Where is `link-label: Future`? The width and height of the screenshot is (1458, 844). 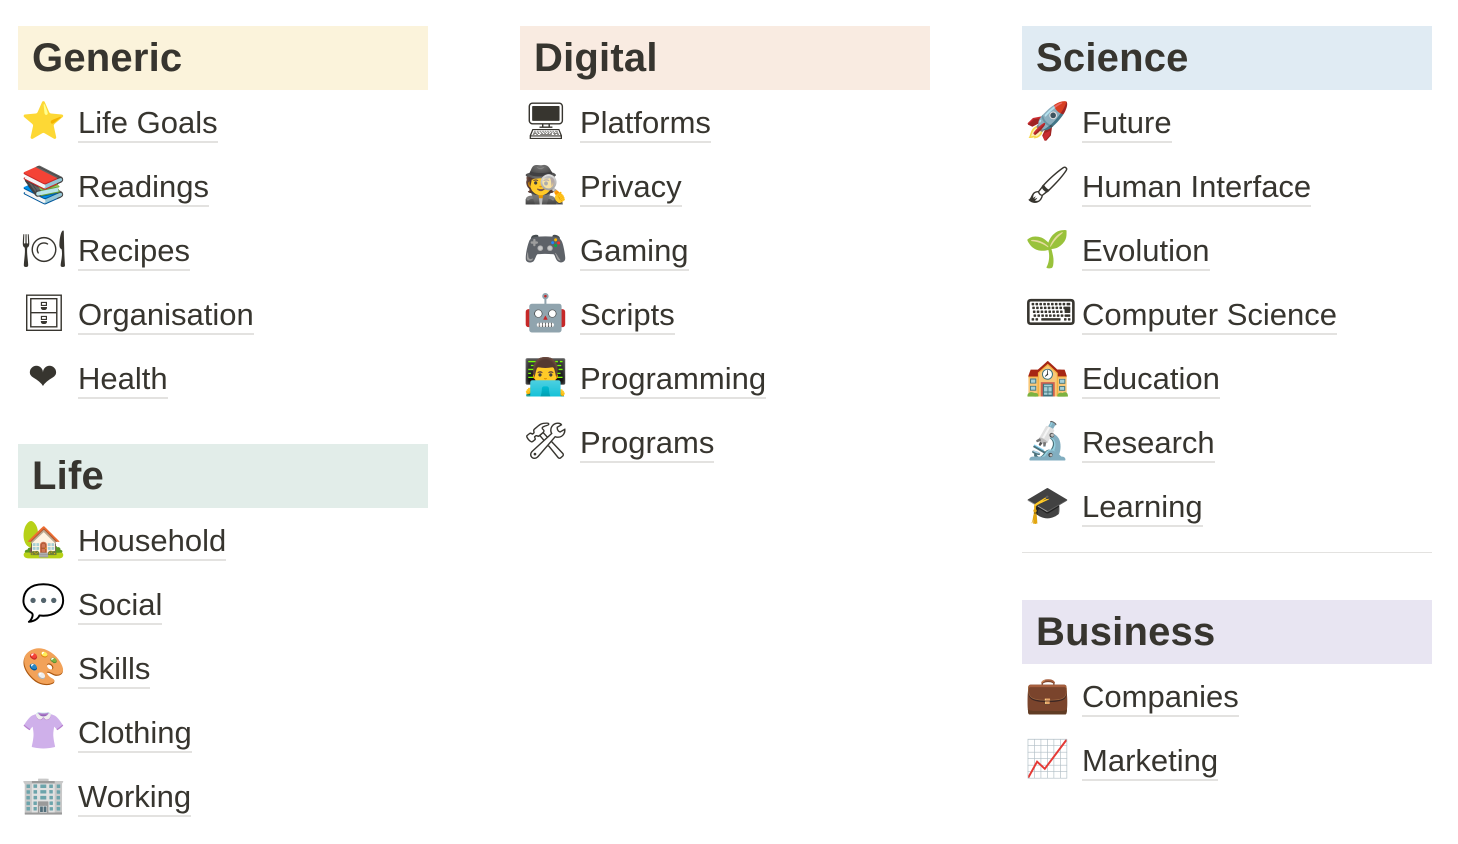 link-label: Future is located at coordinates (1127, 124).